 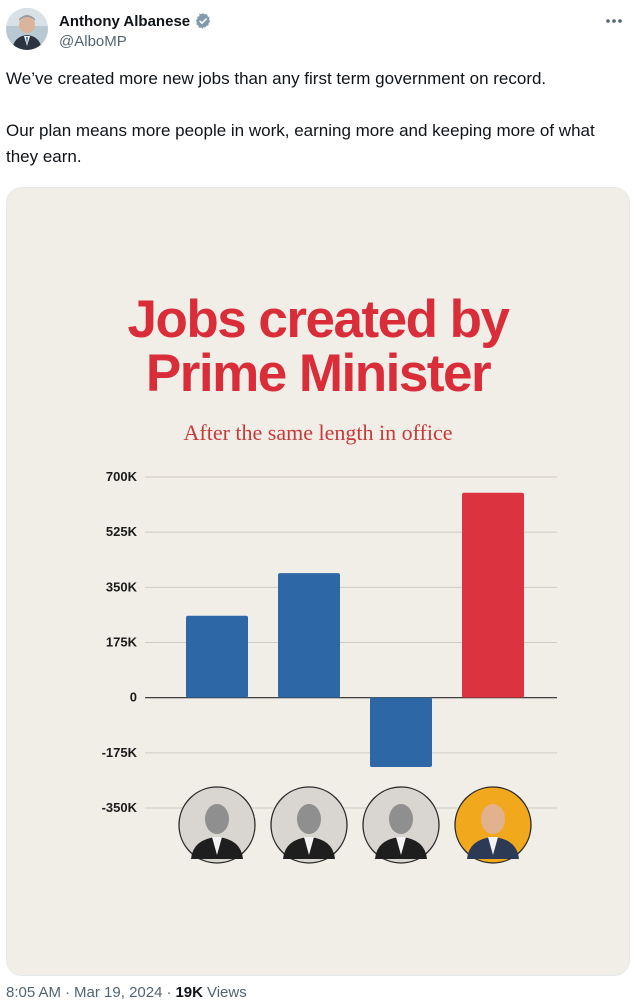 What do you see at coordinates (122, 586) in the screenshot?
I see `y-tick-label: 350K` at bounding box center [122, 586].